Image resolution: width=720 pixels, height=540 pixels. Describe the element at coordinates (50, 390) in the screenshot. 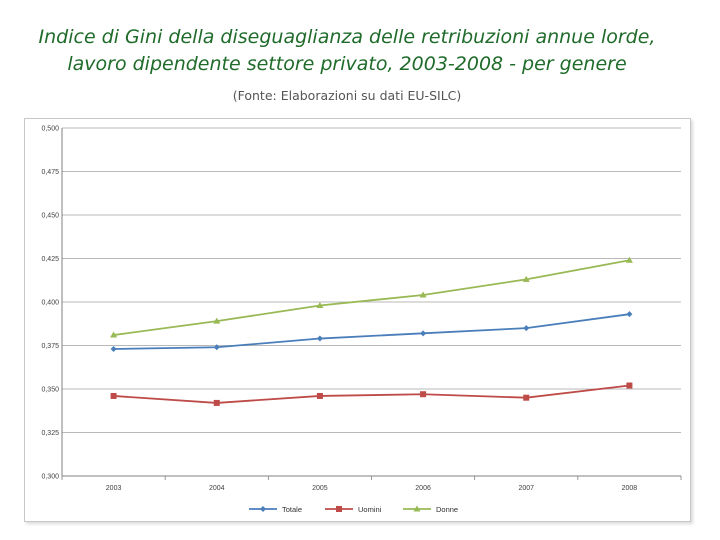

I see `y-tick-label: 0,350` at that location.